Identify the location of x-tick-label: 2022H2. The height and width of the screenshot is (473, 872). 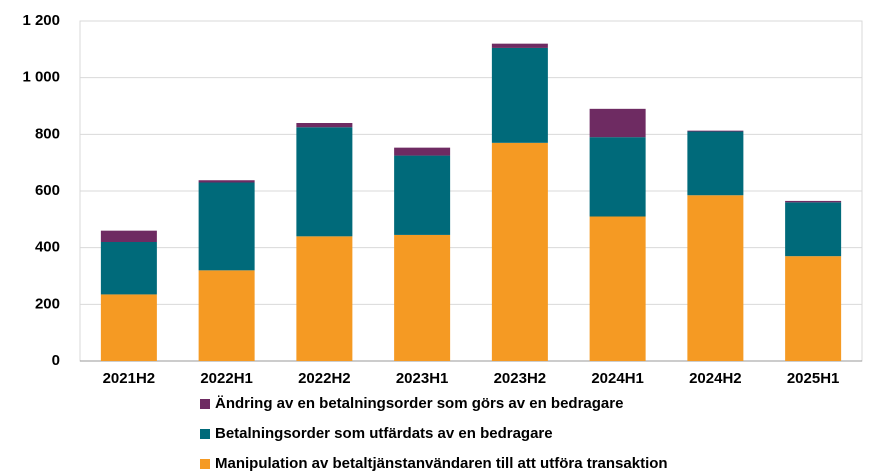
(324, 378).